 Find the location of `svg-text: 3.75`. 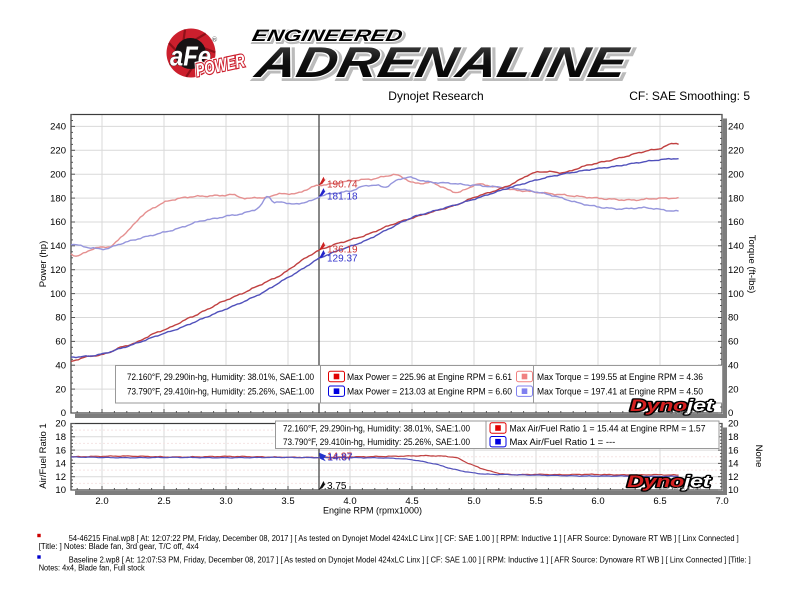

svg-text: 3.75 is located at coordinates (337, 486).